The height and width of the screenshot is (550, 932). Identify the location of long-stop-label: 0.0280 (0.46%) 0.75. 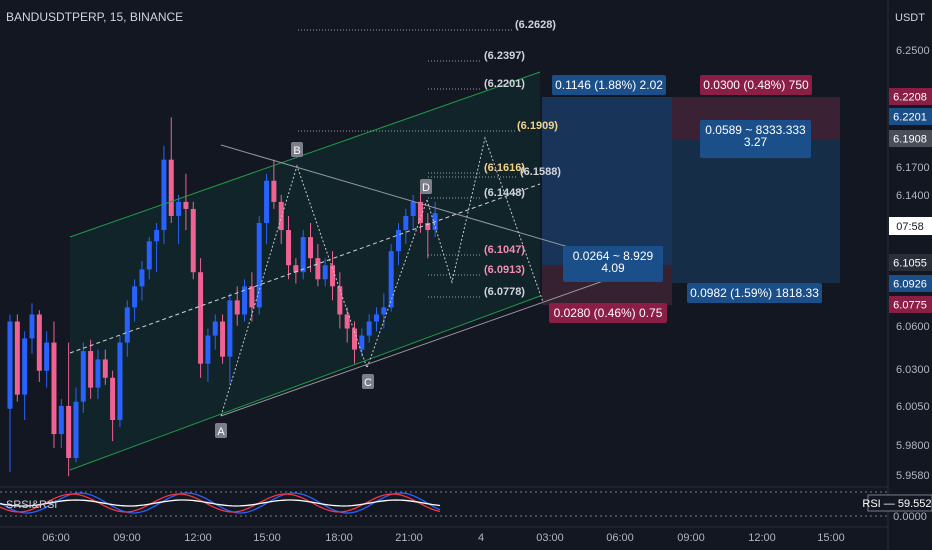
(608, 313).